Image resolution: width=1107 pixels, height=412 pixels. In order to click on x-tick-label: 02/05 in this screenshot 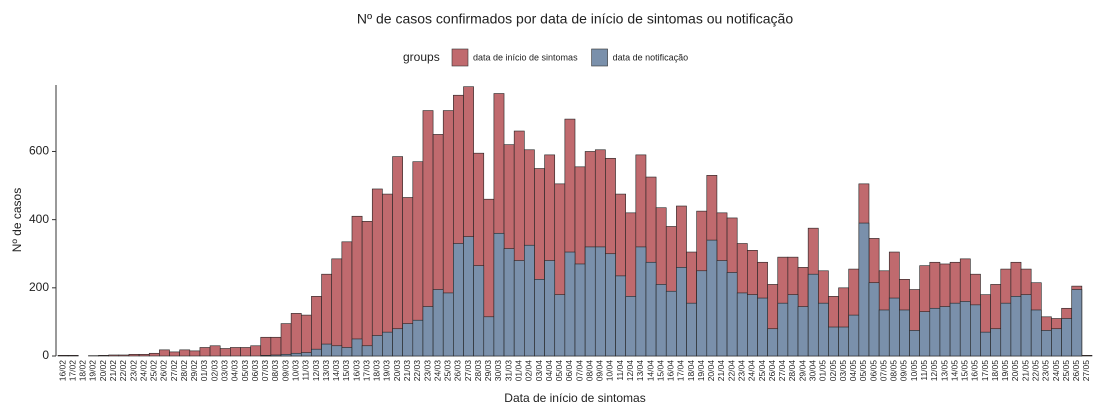, I will do `click(833, 371)`.